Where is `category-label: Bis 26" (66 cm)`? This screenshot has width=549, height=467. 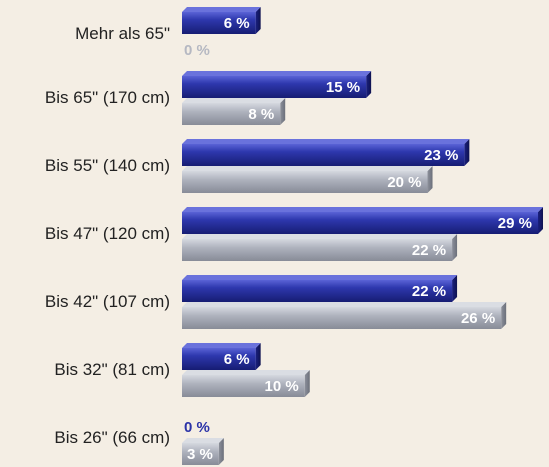
category-label: Bis 26" (66 cm) is located at coordinates (112, 437).